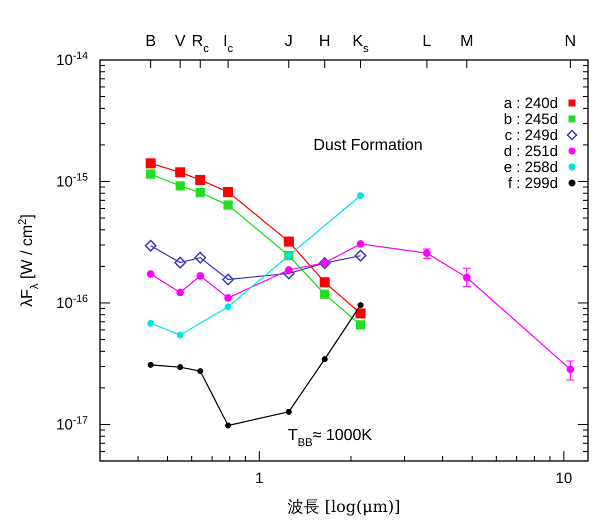 The height and width of the screenshot is (520, 603). Describe the element at coordinates (564, 478) in the screenshot. I see `x-tick-label: 10` at that location.